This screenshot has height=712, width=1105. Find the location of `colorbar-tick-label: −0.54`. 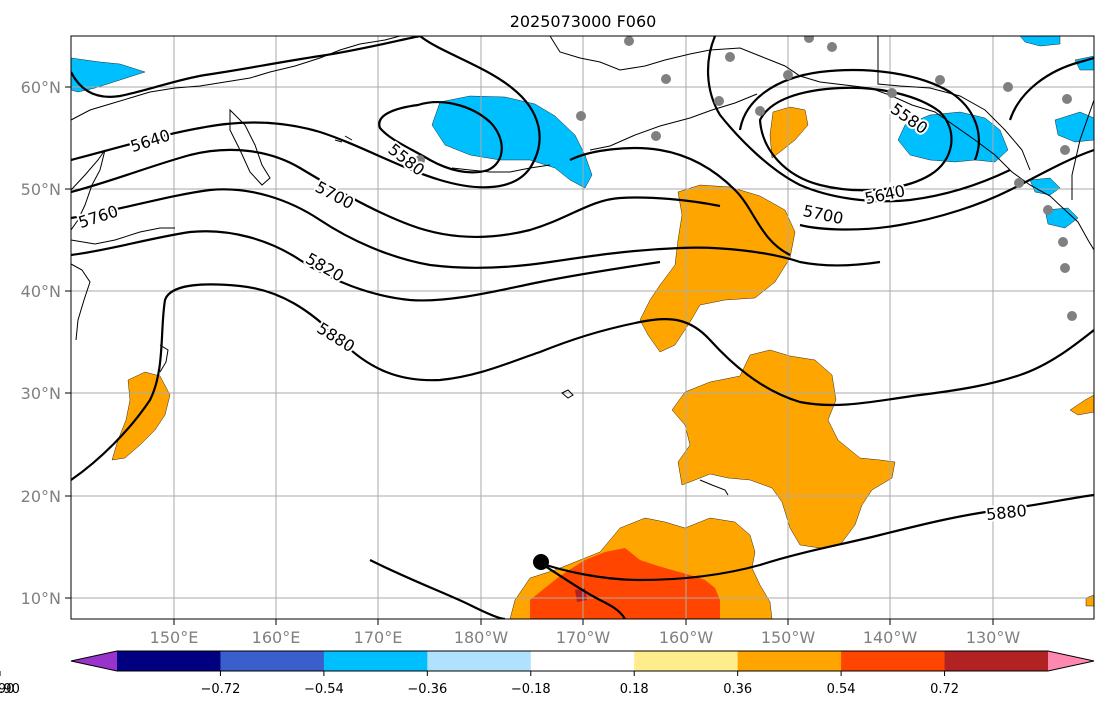

colorbar-tick-label: −0.54 is located at coordinates (324, 689).